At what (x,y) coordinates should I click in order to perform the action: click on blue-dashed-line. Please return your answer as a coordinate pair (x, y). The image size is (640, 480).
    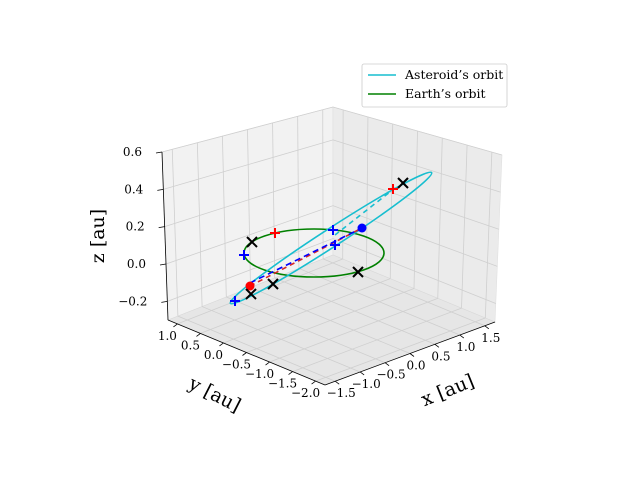
    Looking at the image, I should click on (306, 255).